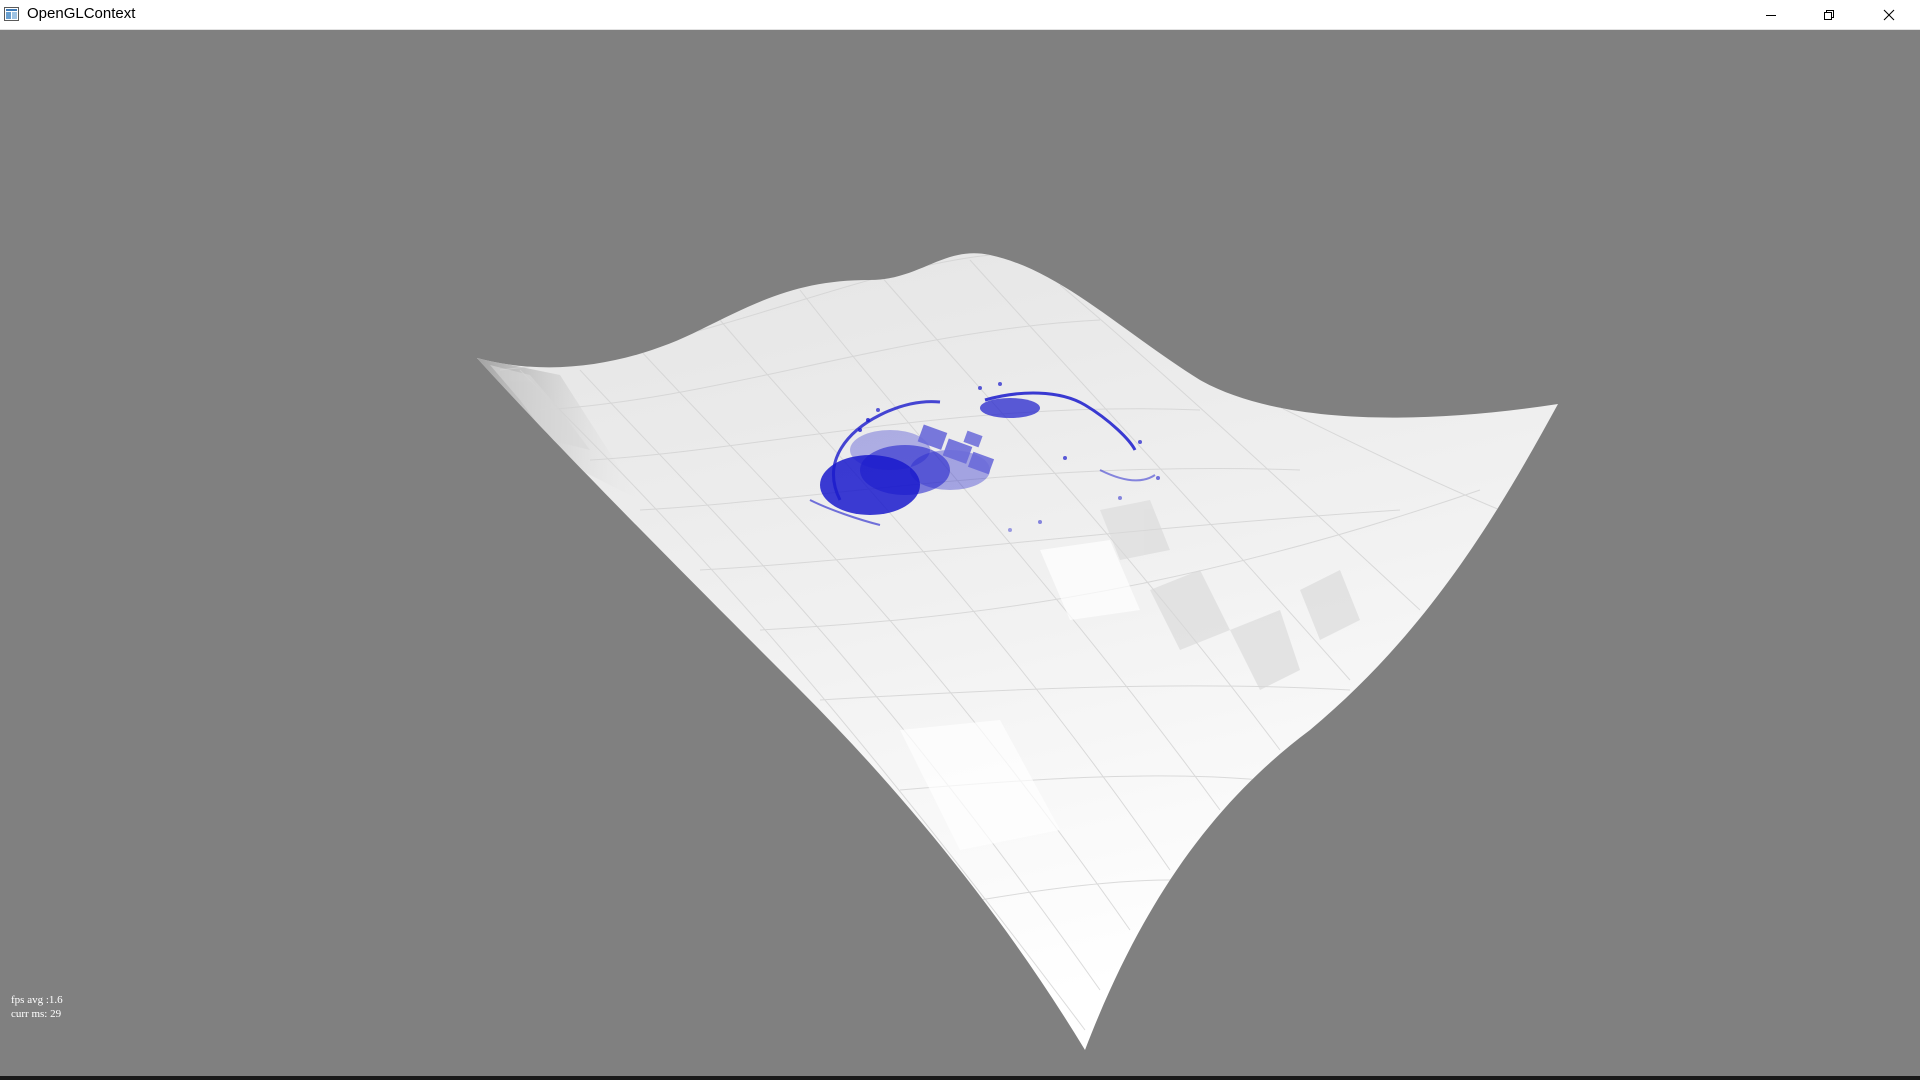  I want to click on title-bar: OpenGLContext, so click(960, 15).